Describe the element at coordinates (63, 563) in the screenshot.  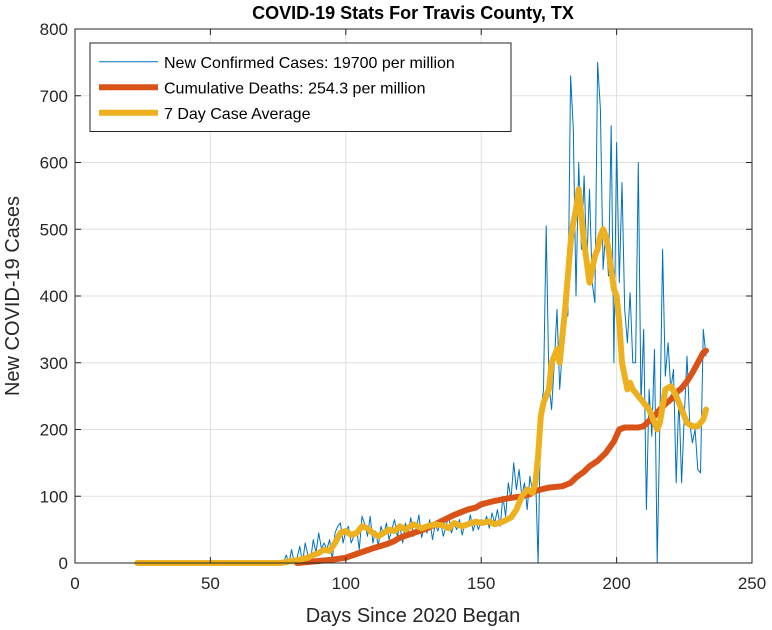
I see `y-tick-label: 0` at that location.